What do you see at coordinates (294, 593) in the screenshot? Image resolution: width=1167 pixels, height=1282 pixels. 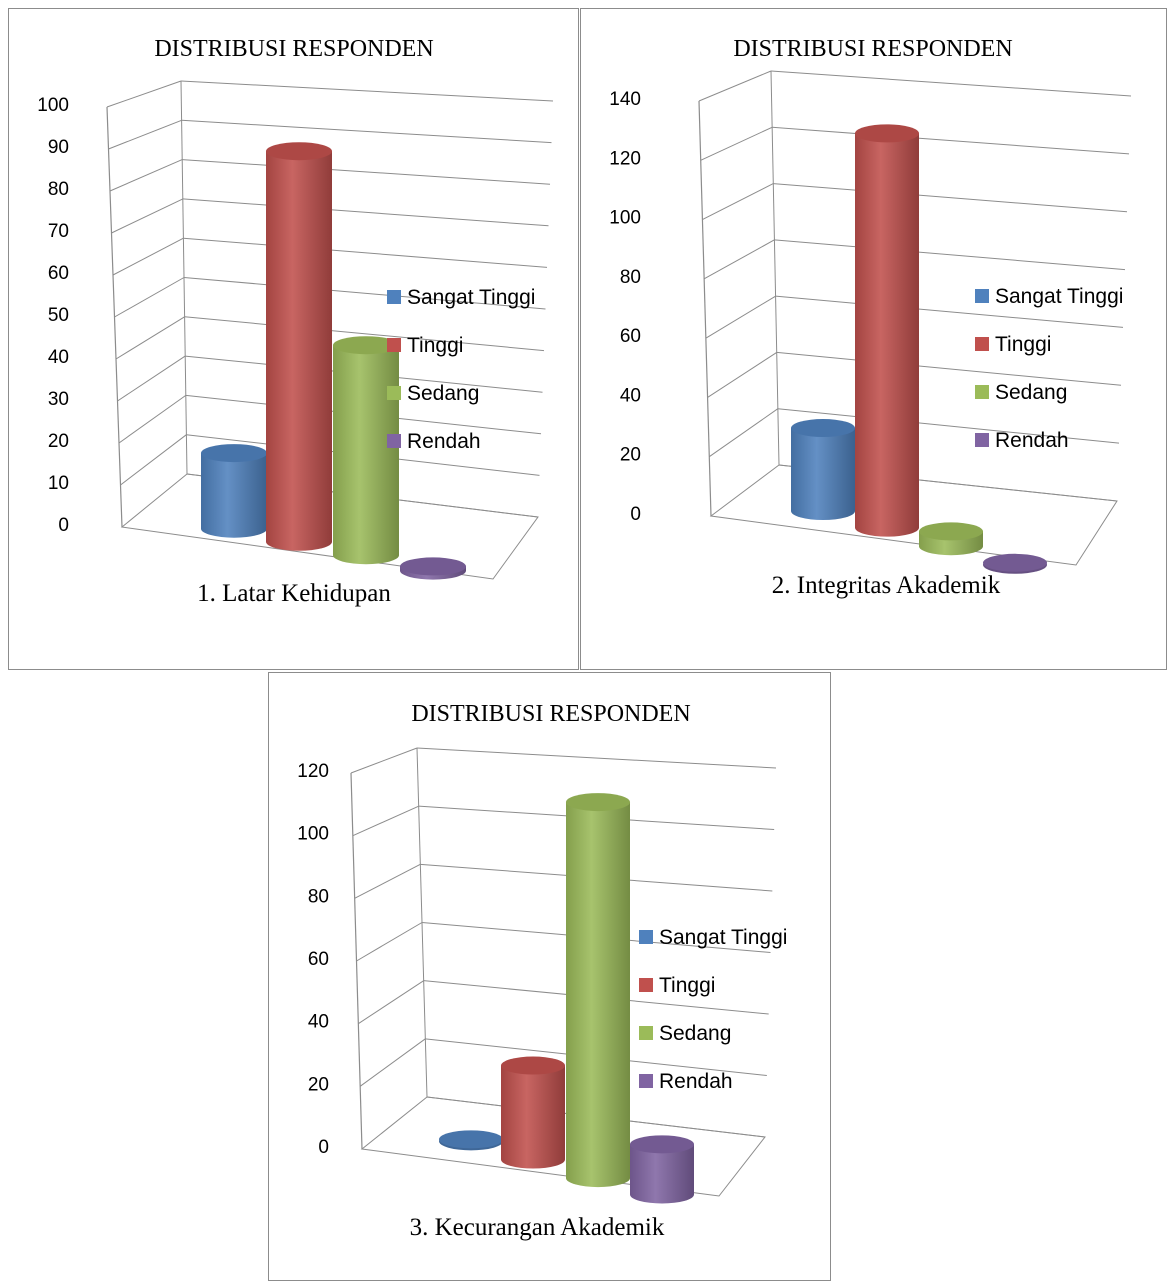 I see `chart-caption: 1. Latar Kehidupan` at bounding box center [294, 593].